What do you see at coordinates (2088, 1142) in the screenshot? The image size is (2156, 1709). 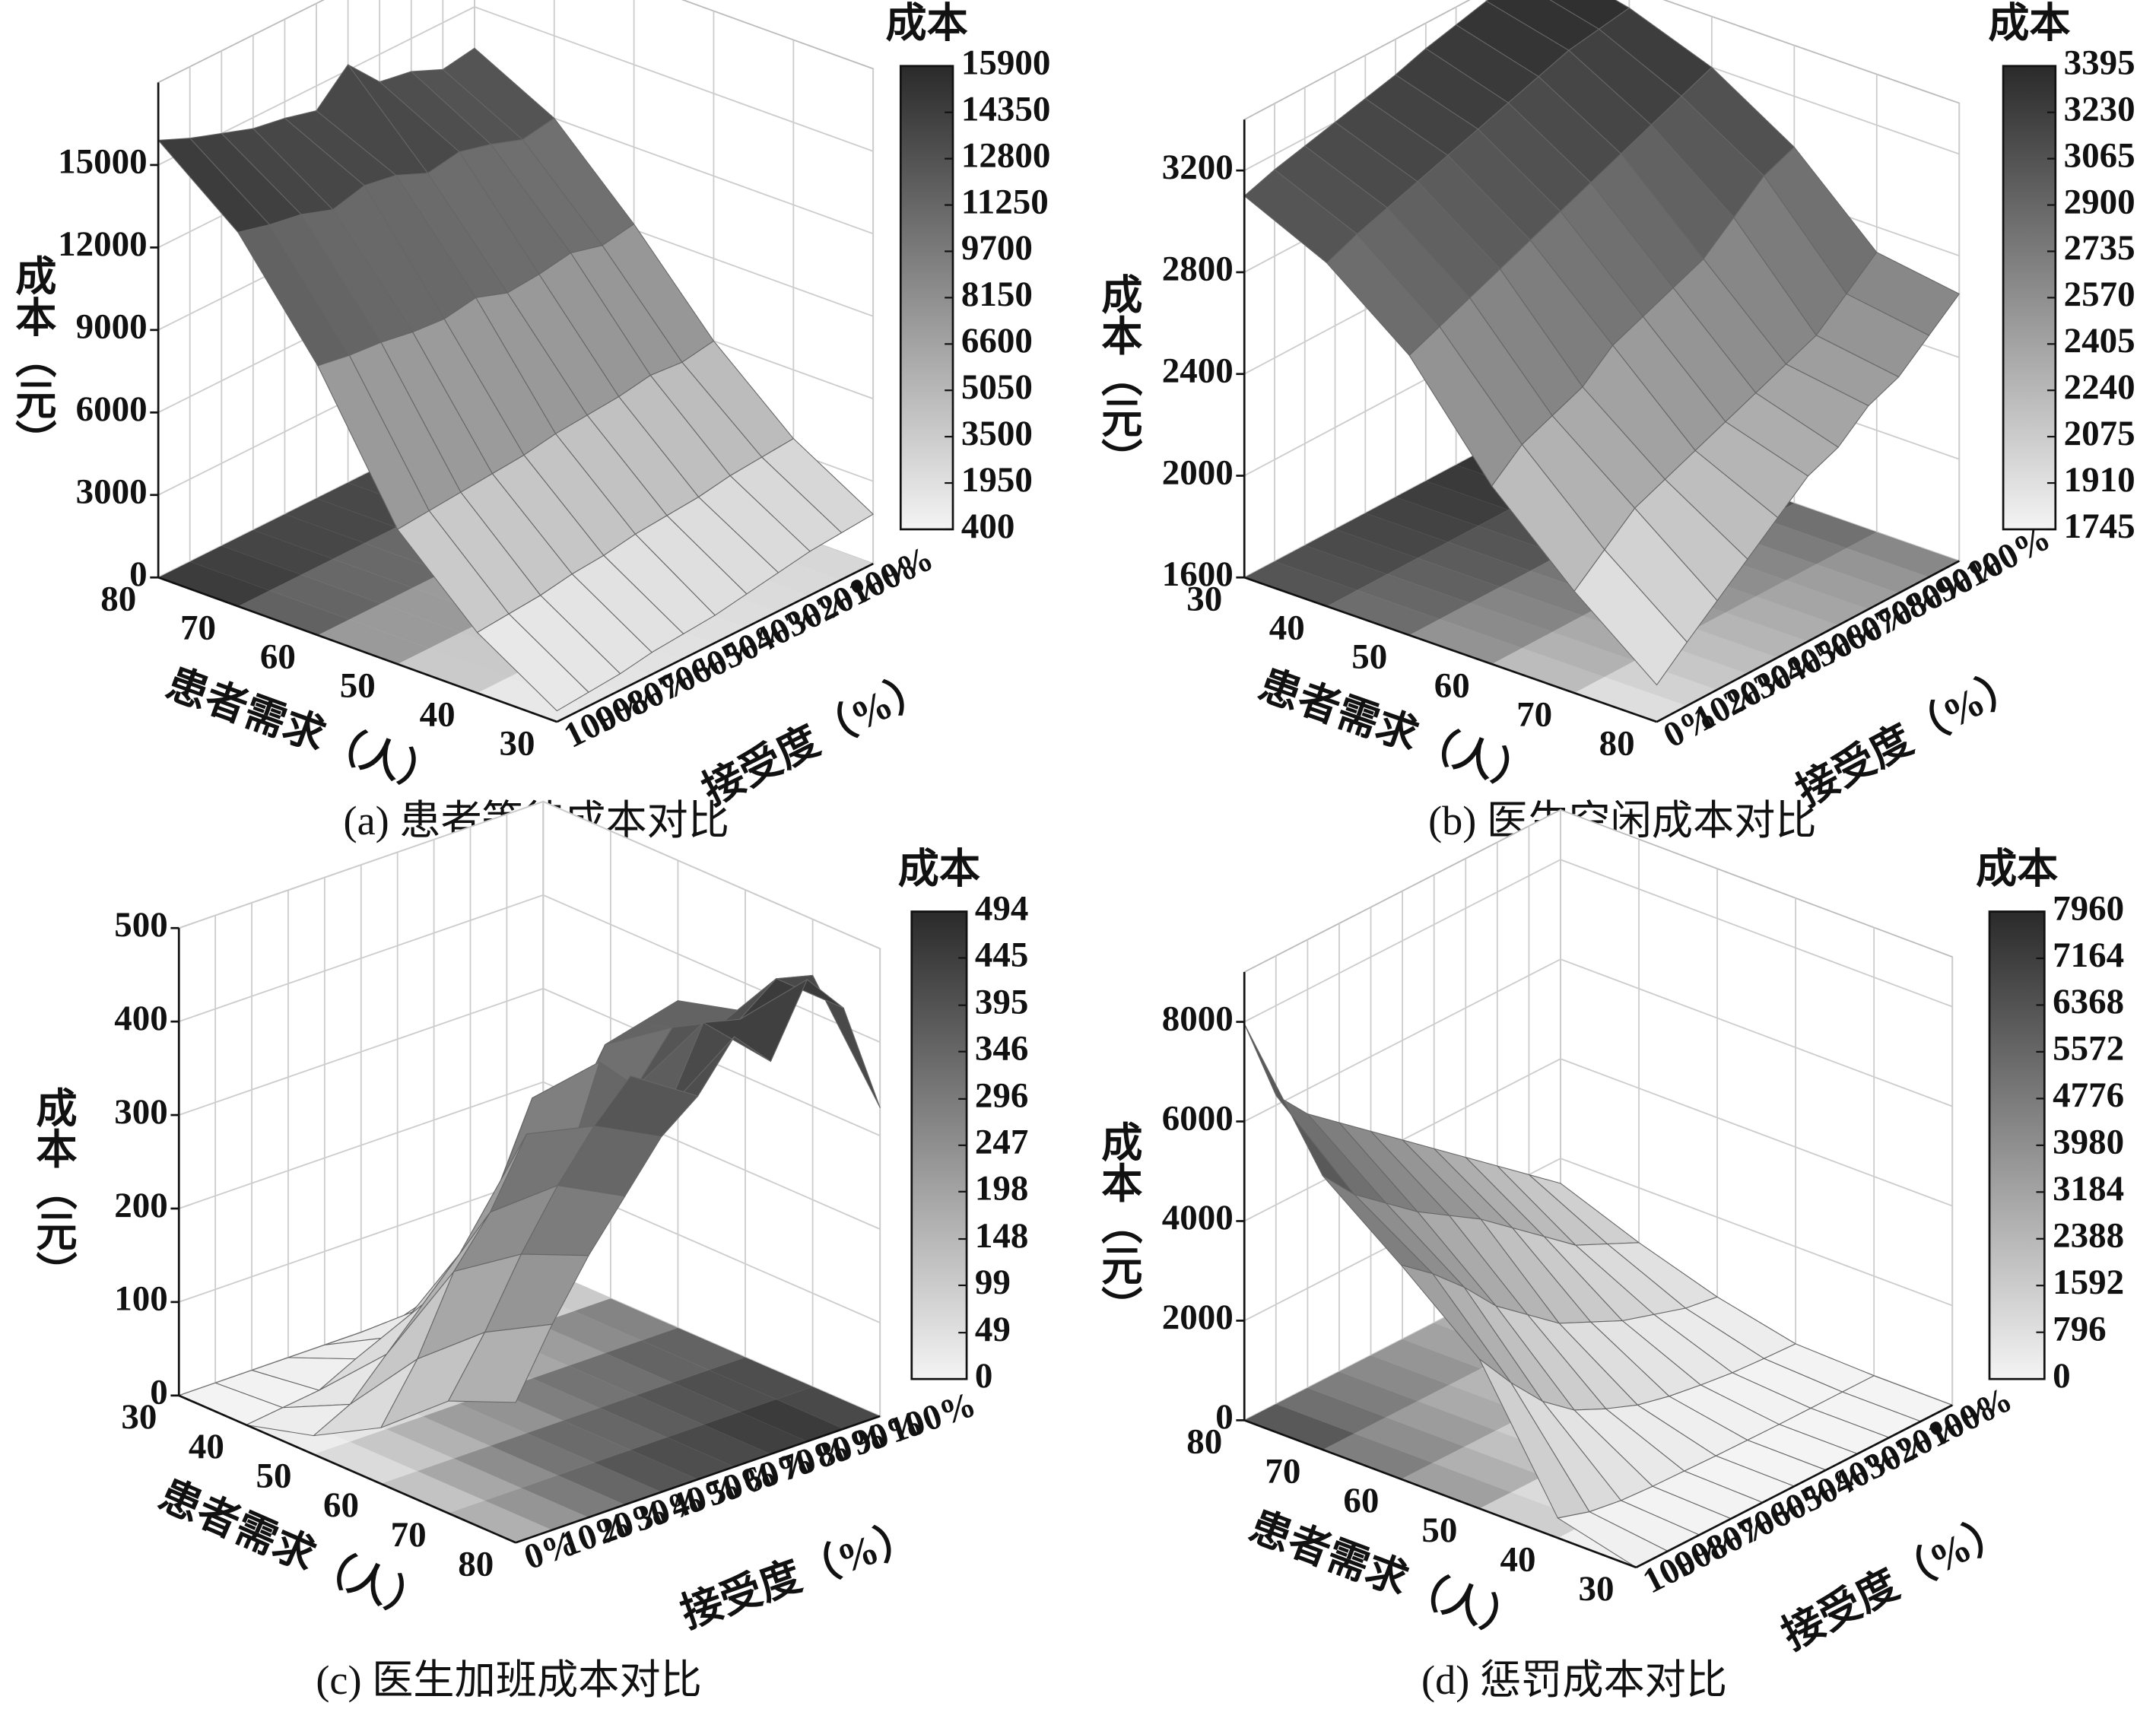 I see `colorbar-tick-label: 3980` at bounding box center [2088, 1142].